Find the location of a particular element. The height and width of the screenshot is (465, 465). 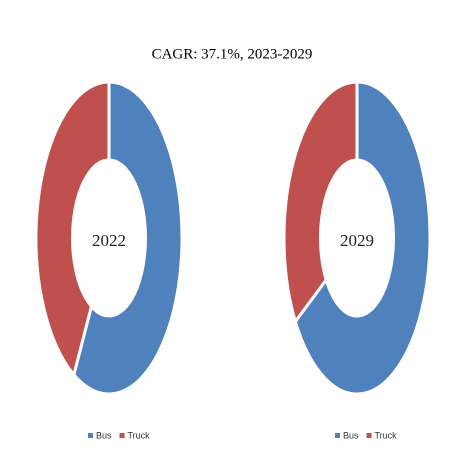

center-label: 2022 is located at coordinates (109, 240).